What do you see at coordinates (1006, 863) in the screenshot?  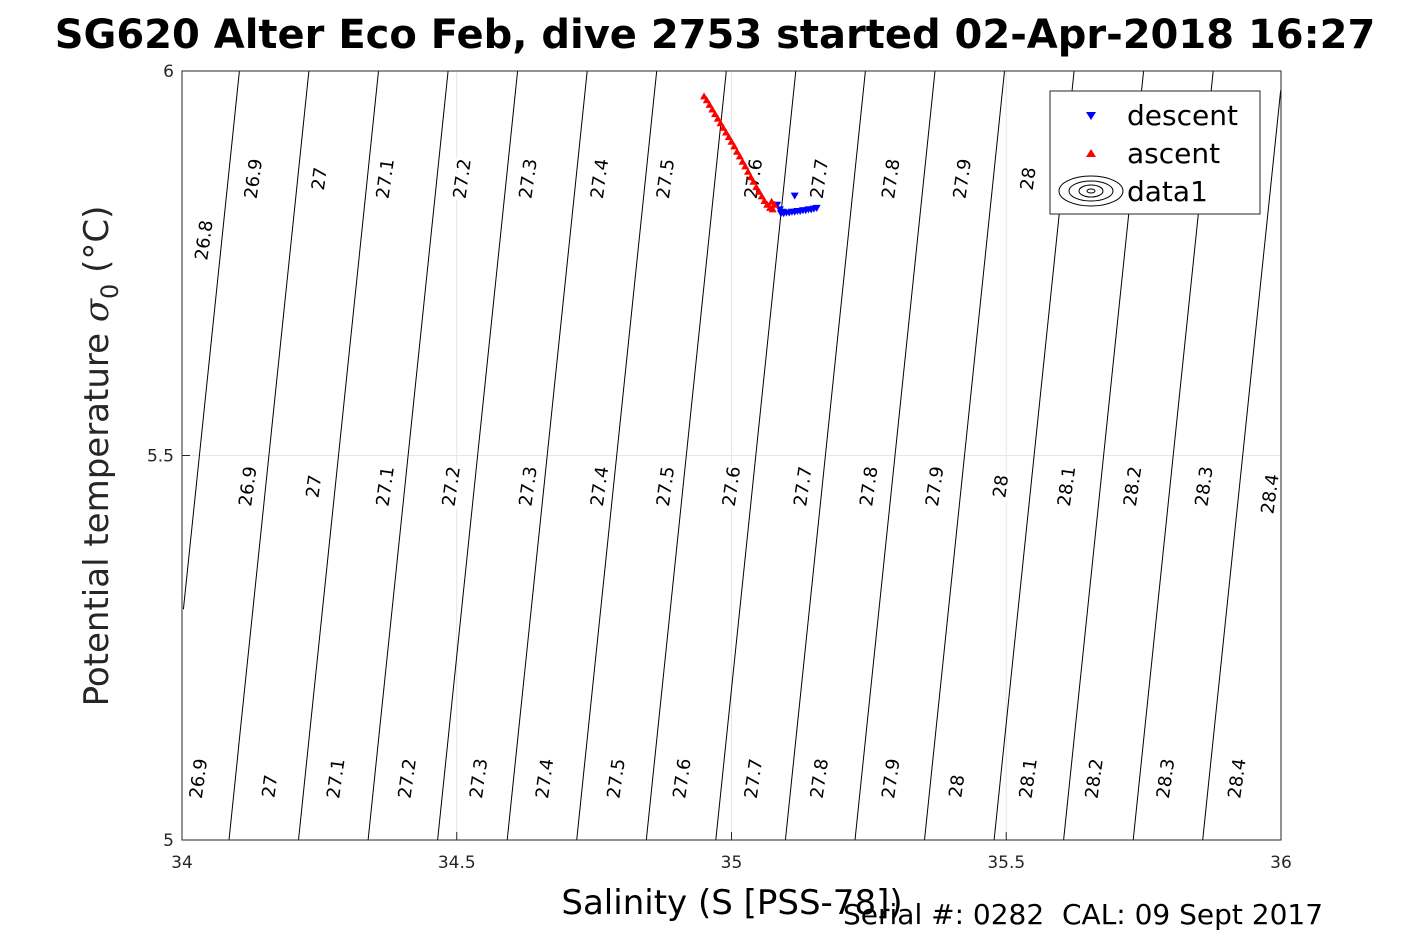 I see `x-tick-label: 35.5` at bounding box center [1006, 863].